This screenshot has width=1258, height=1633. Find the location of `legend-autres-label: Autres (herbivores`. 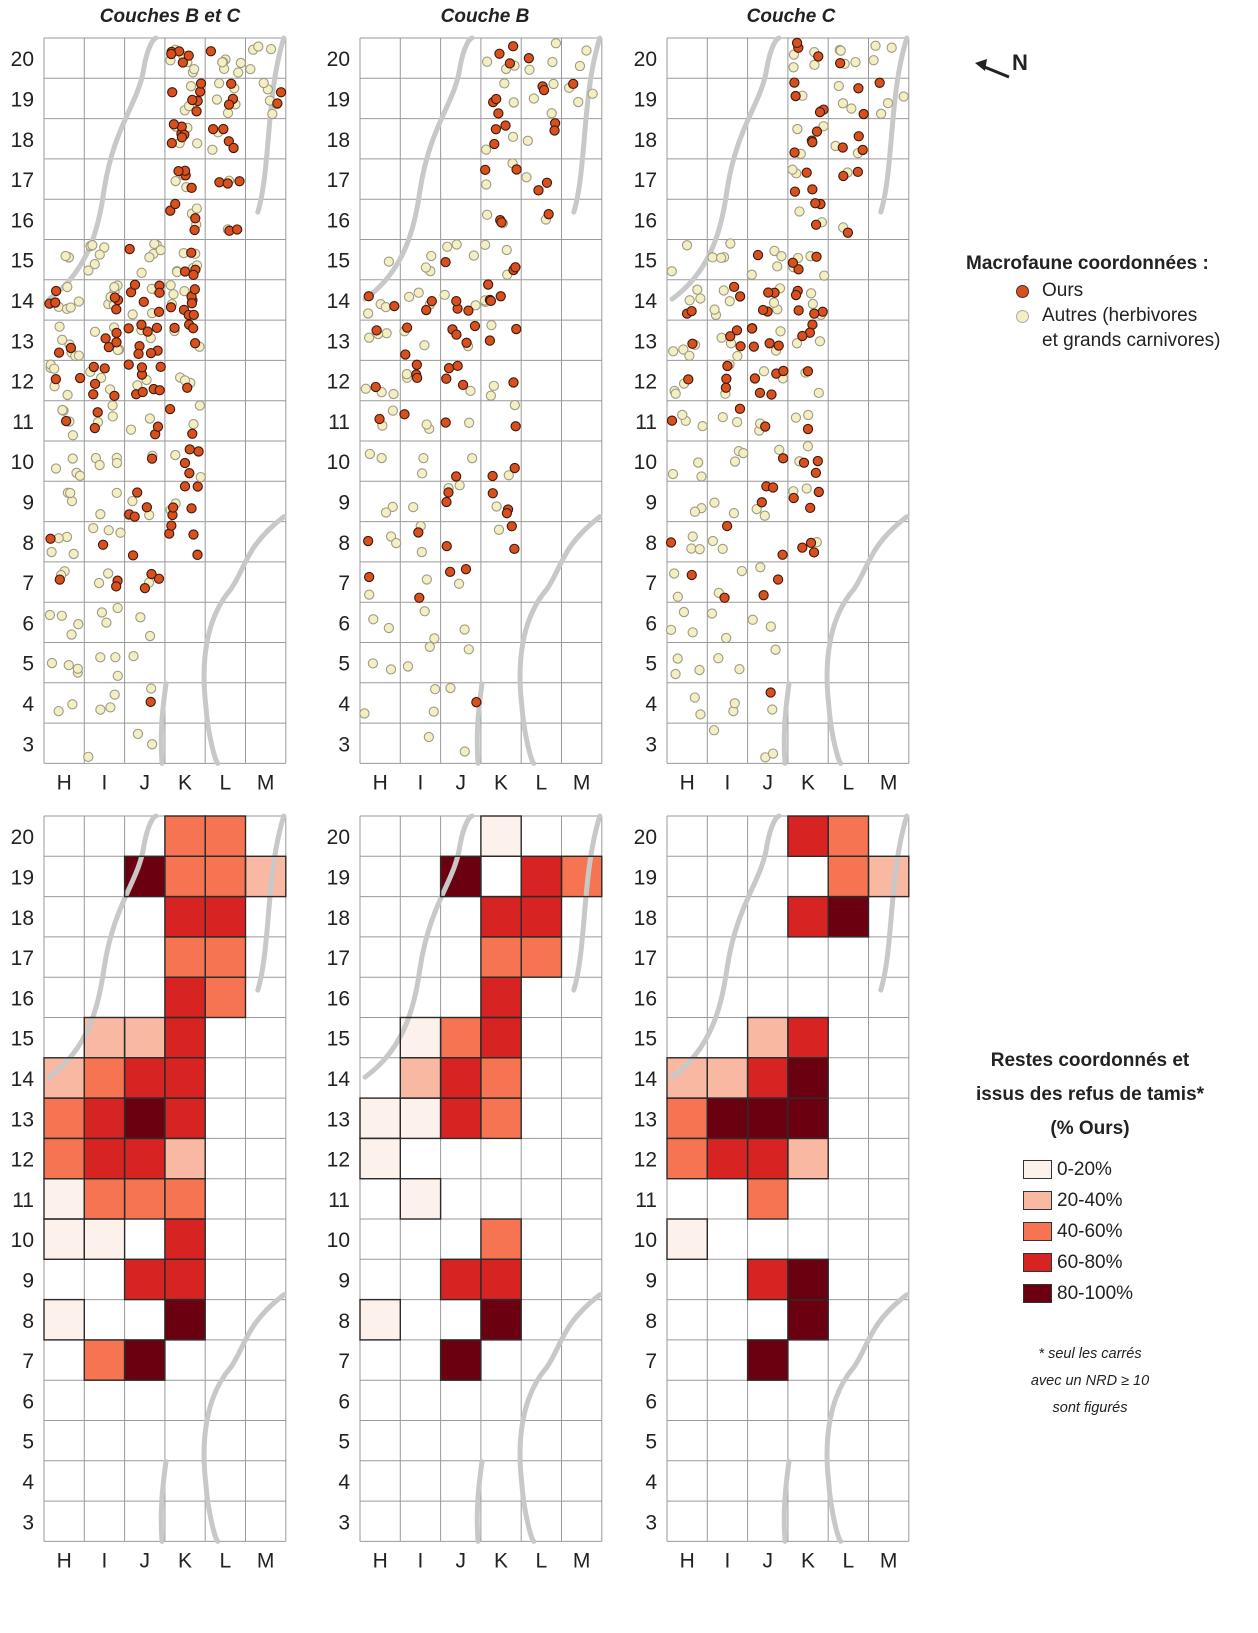

legend-autres-label: Autres (herbivores is located at coordinates (1120, 315).